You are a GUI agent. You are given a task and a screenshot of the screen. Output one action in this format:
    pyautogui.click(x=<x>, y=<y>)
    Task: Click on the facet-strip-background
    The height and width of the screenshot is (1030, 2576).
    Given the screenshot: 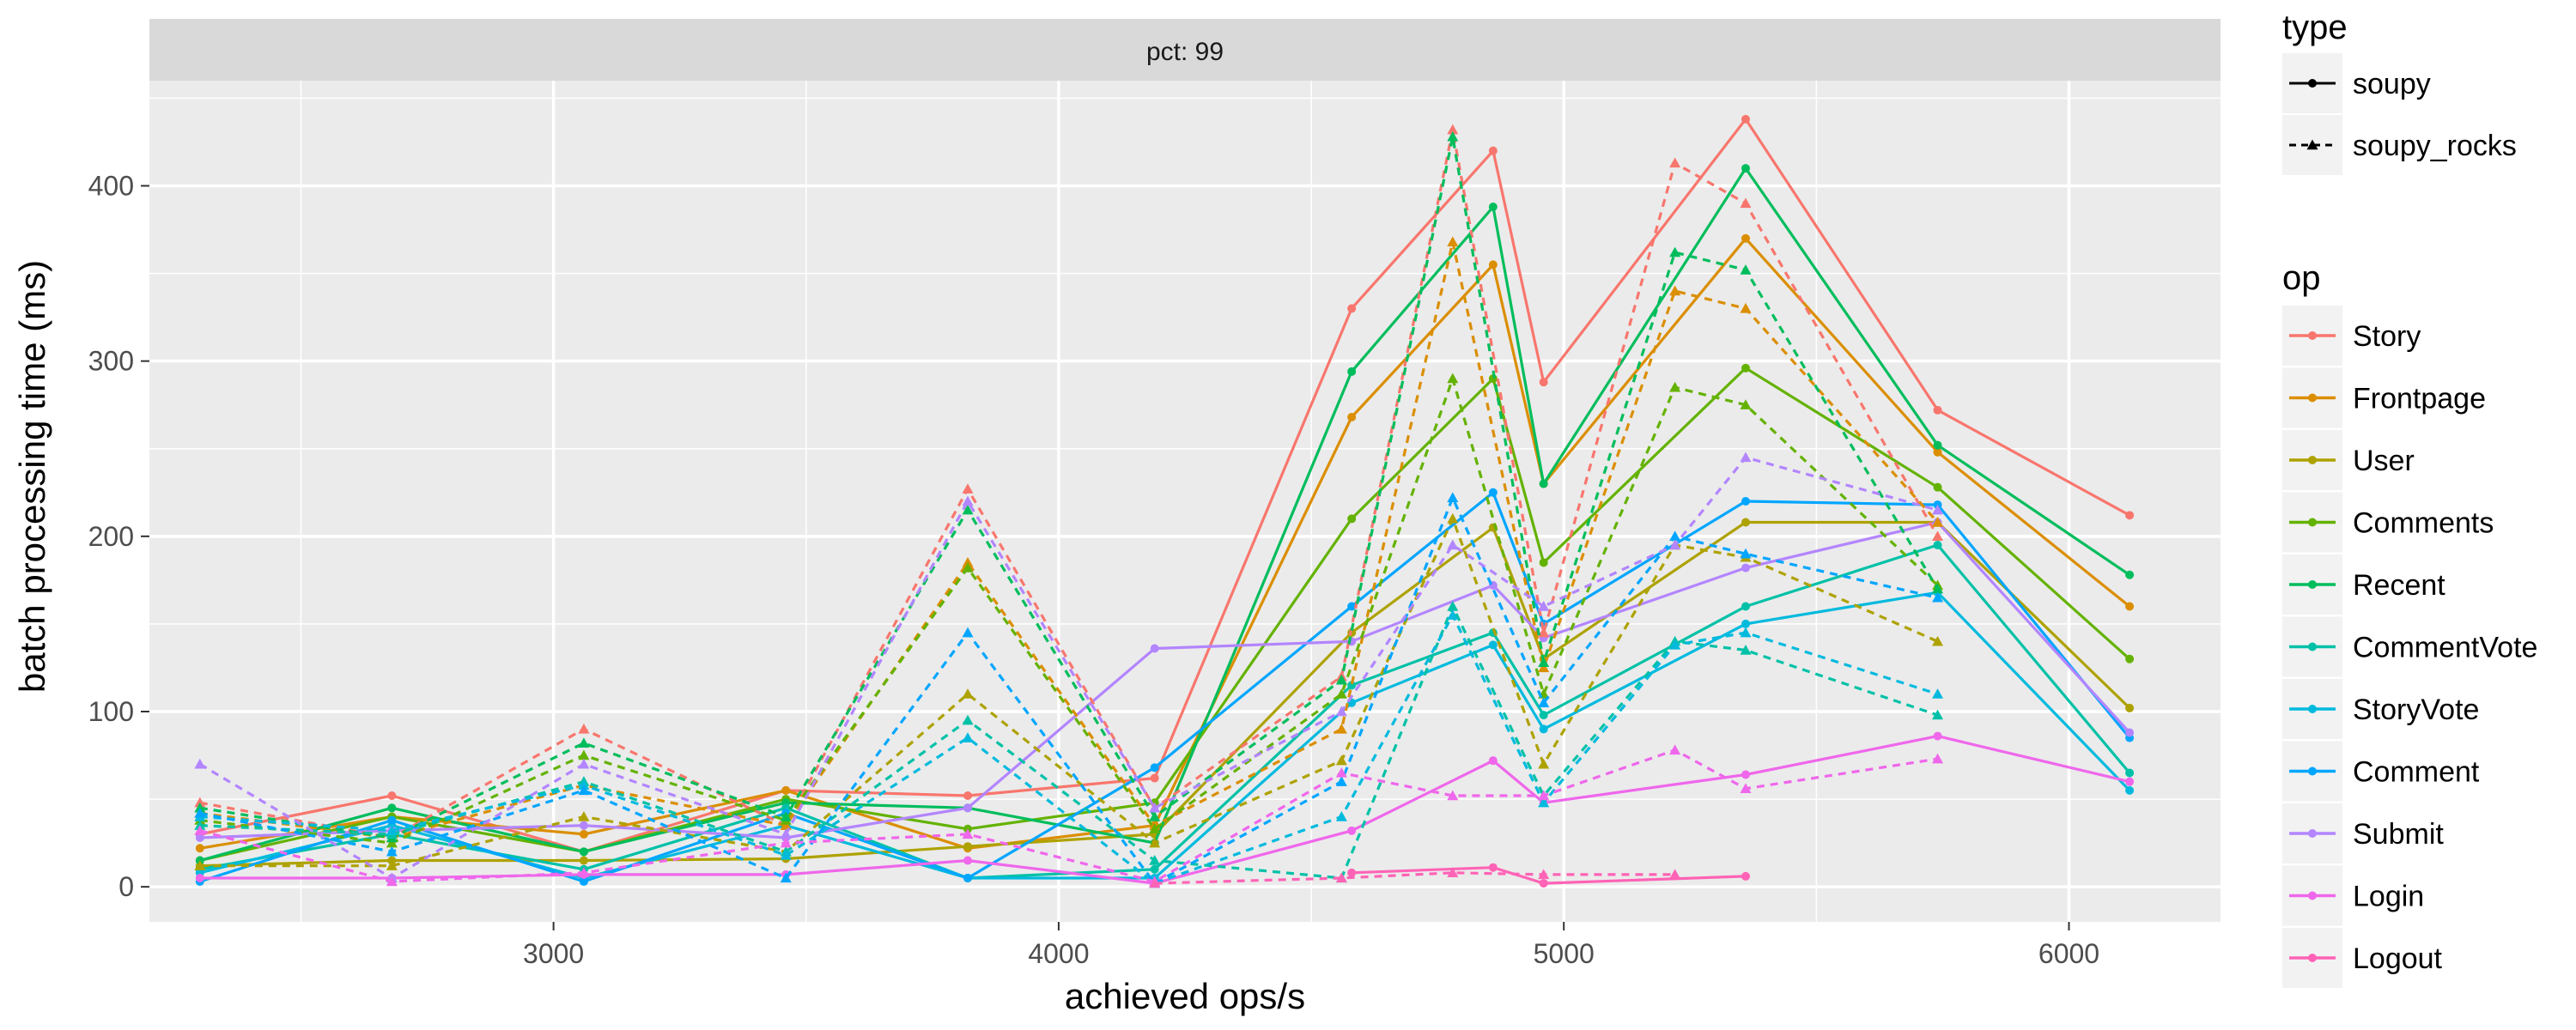 What is the action you would take?
    pyautogui.click(x=1185, y=50)
    